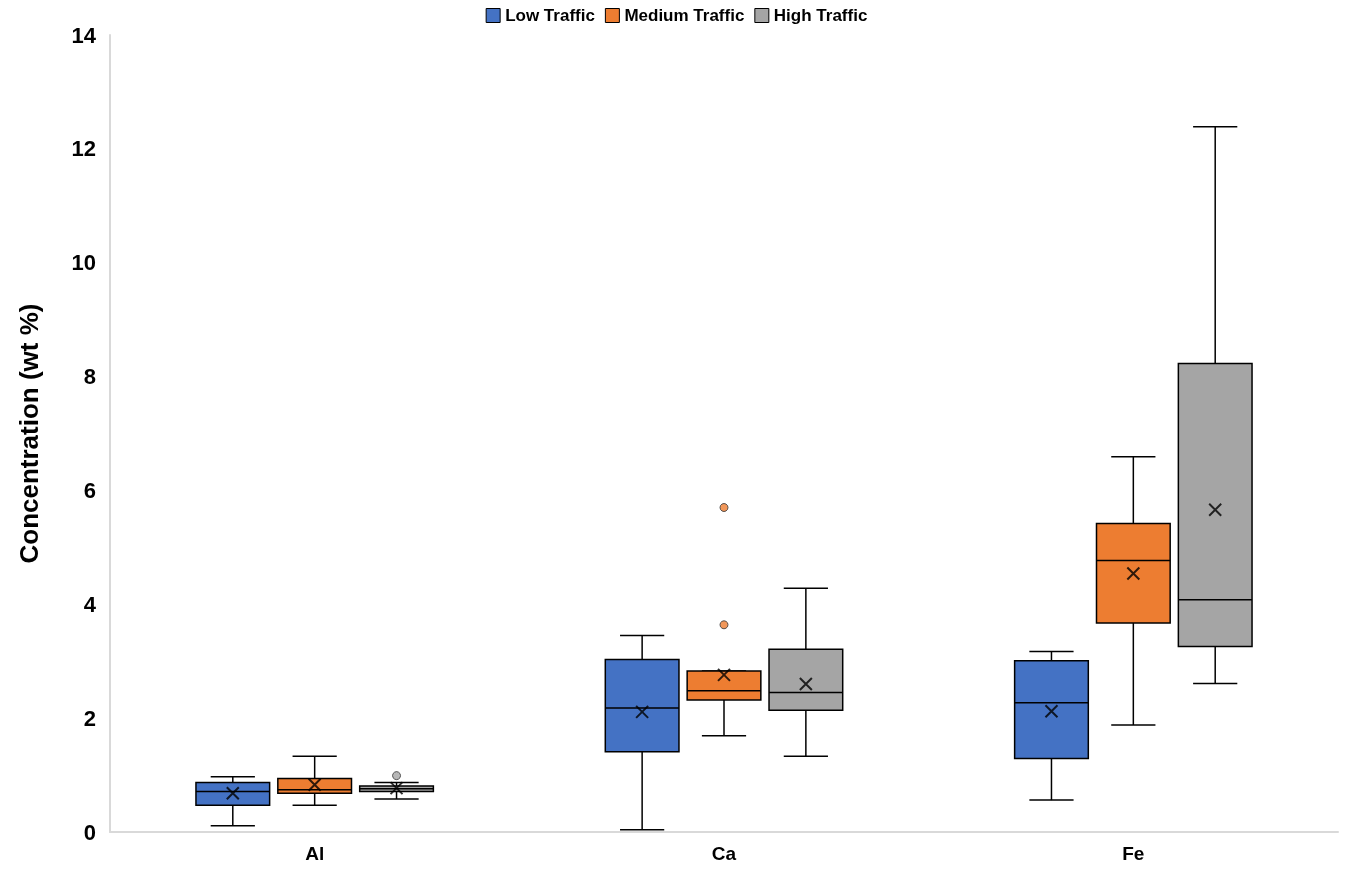  What do you see at coordinates (90, 604) in the screenshot?
I see `y-tick-label: 4` at bounding box center [90, 604].